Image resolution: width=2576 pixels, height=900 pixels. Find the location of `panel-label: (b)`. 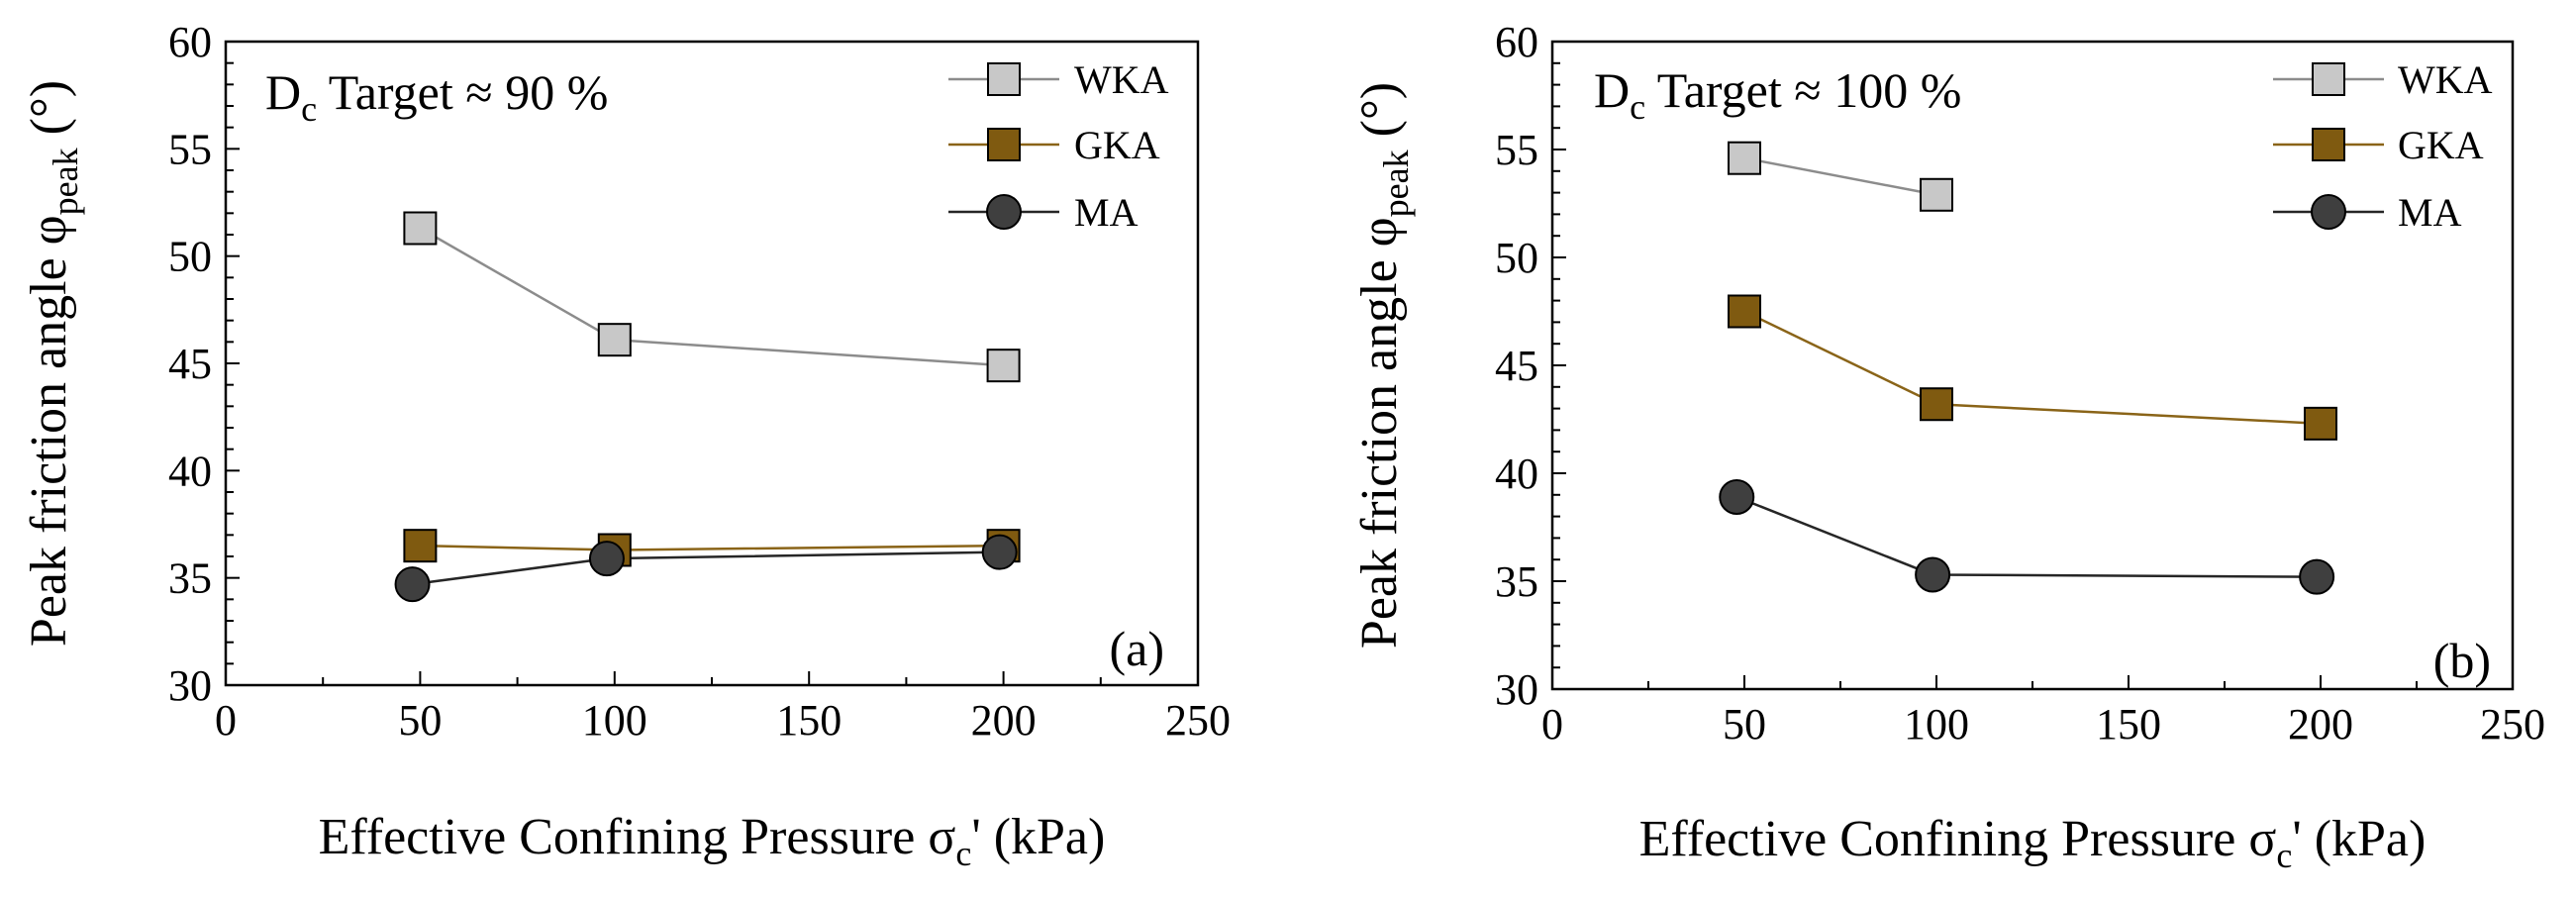

panel-label: (b) is located at coordinates (2462, 660).